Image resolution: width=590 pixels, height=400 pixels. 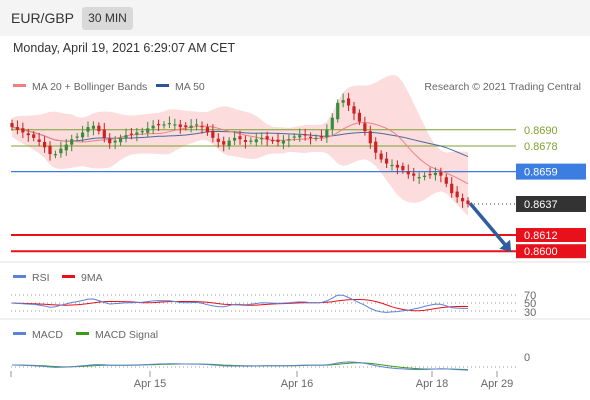 I want to click on rsi-ma-legend-swatch, so click(x=68, y=276).